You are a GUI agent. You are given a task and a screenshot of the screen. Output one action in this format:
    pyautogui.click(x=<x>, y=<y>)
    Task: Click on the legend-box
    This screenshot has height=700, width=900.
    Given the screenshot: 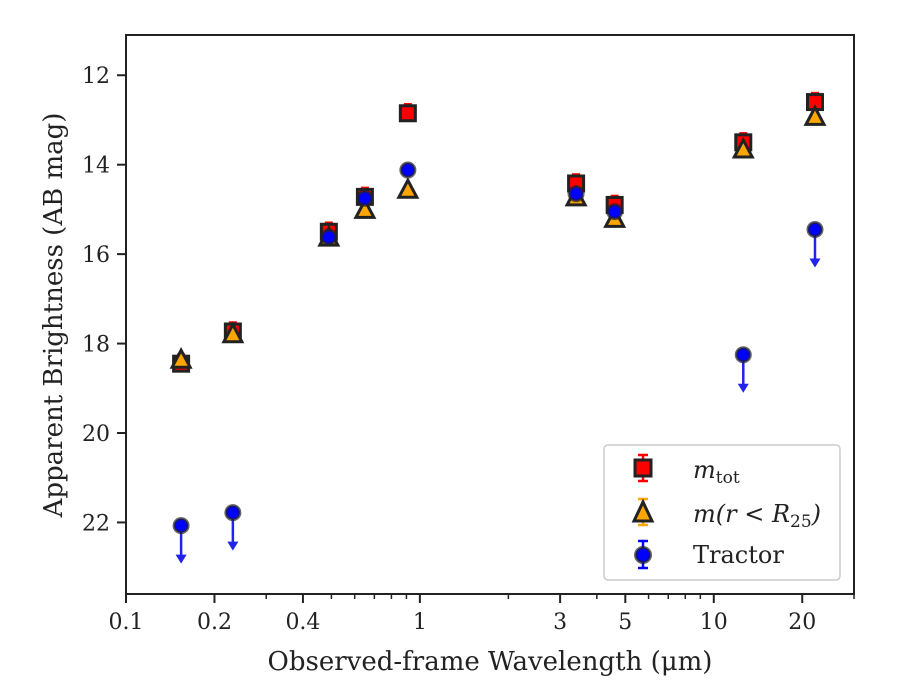 What is the action you would take?
    pyautogui.click(x=722, y=512)
    